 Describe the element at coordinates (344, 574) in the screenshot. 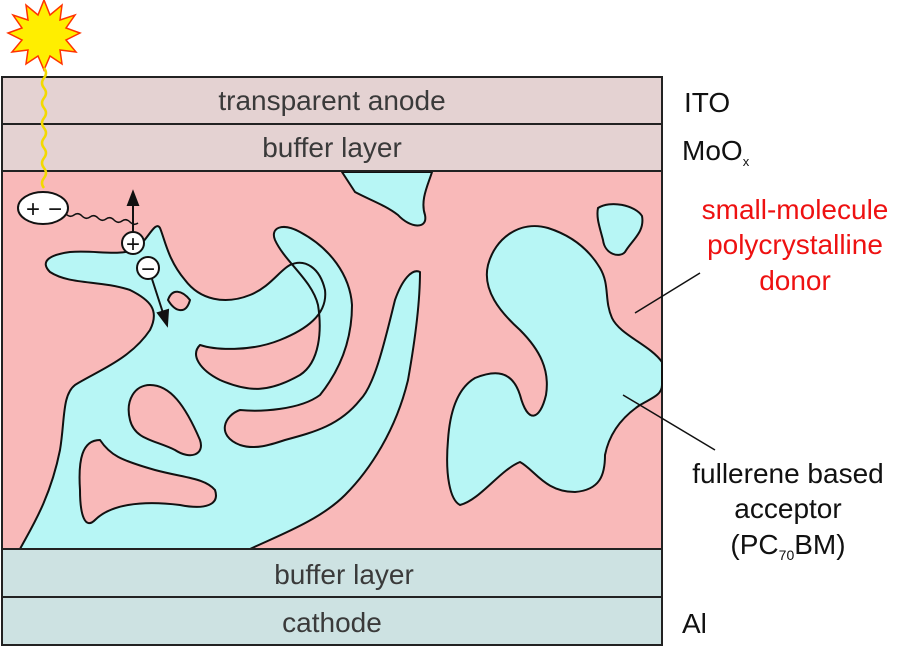

I see `buffer-layer-bottom-label: buffer layer` at that location.